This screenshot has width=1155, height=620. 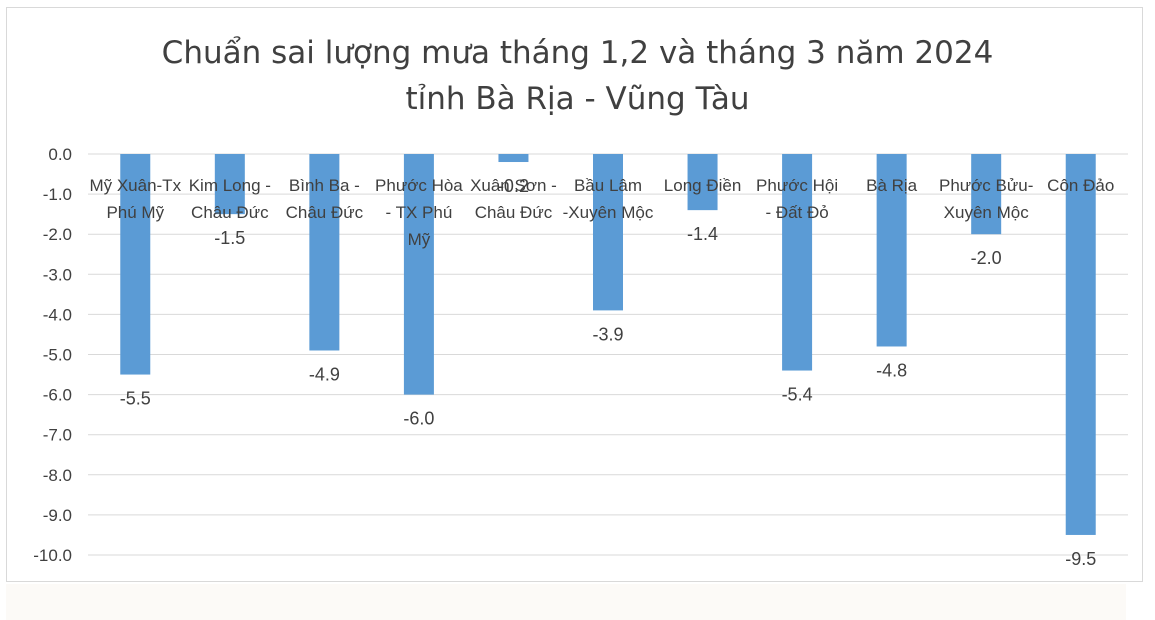 What do you see at coordinates (57, 274) in the screenshot?
I see `y-tick-label: -3.0` at bounding box center [57, 274].